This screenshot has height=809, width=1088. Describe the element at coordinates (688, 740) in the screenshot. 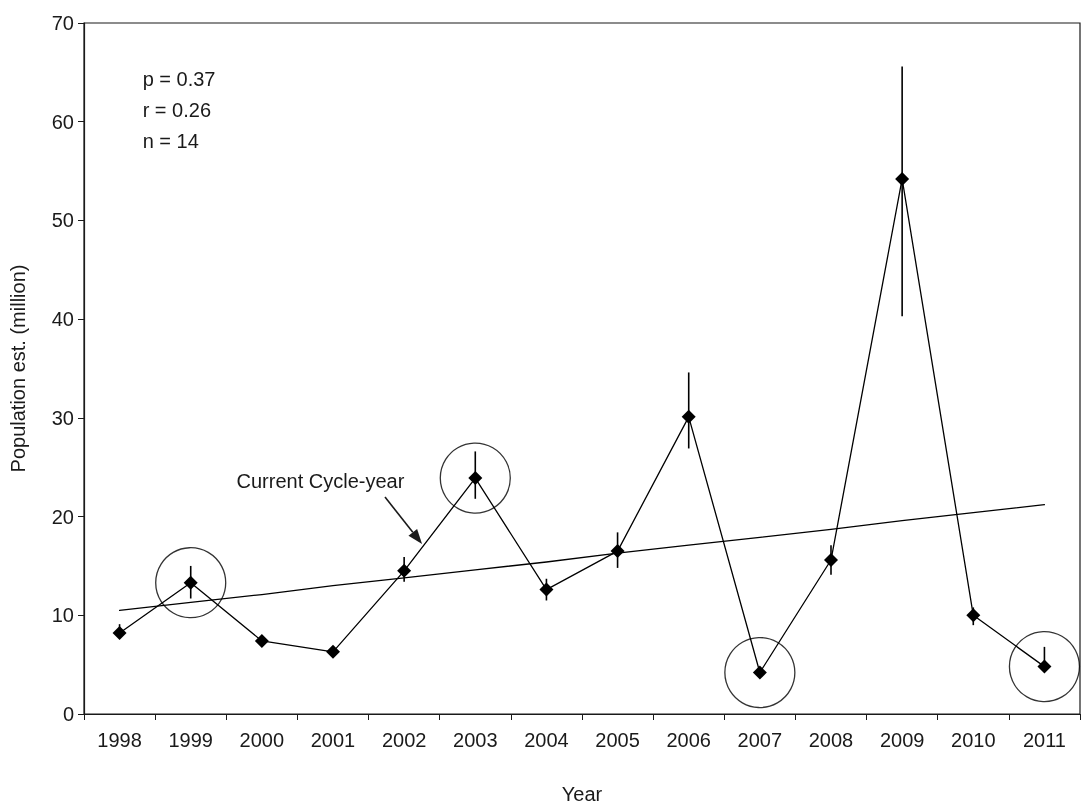

I see `x-tick-label: 2006` at that location.